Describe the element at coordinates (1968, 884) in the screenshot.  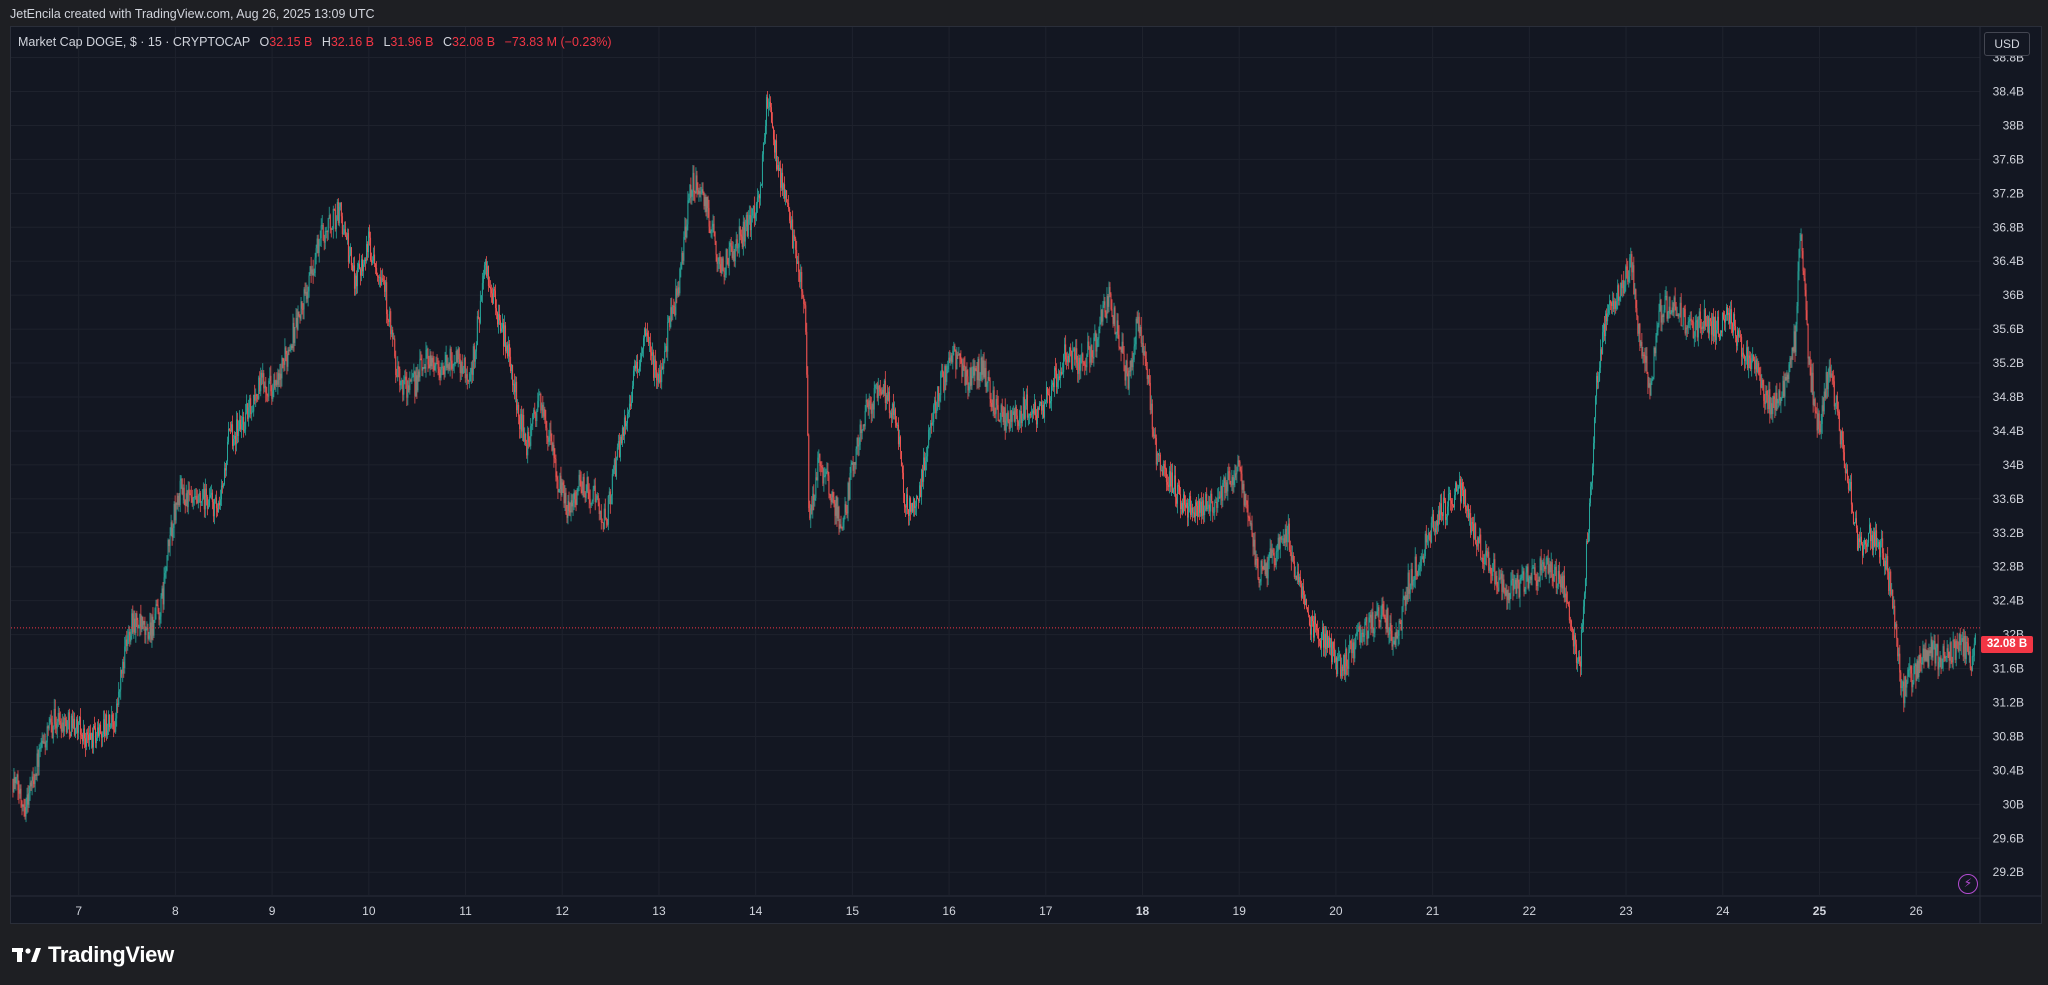
I see `lightning-bolt-icon: ⚡` at that location.